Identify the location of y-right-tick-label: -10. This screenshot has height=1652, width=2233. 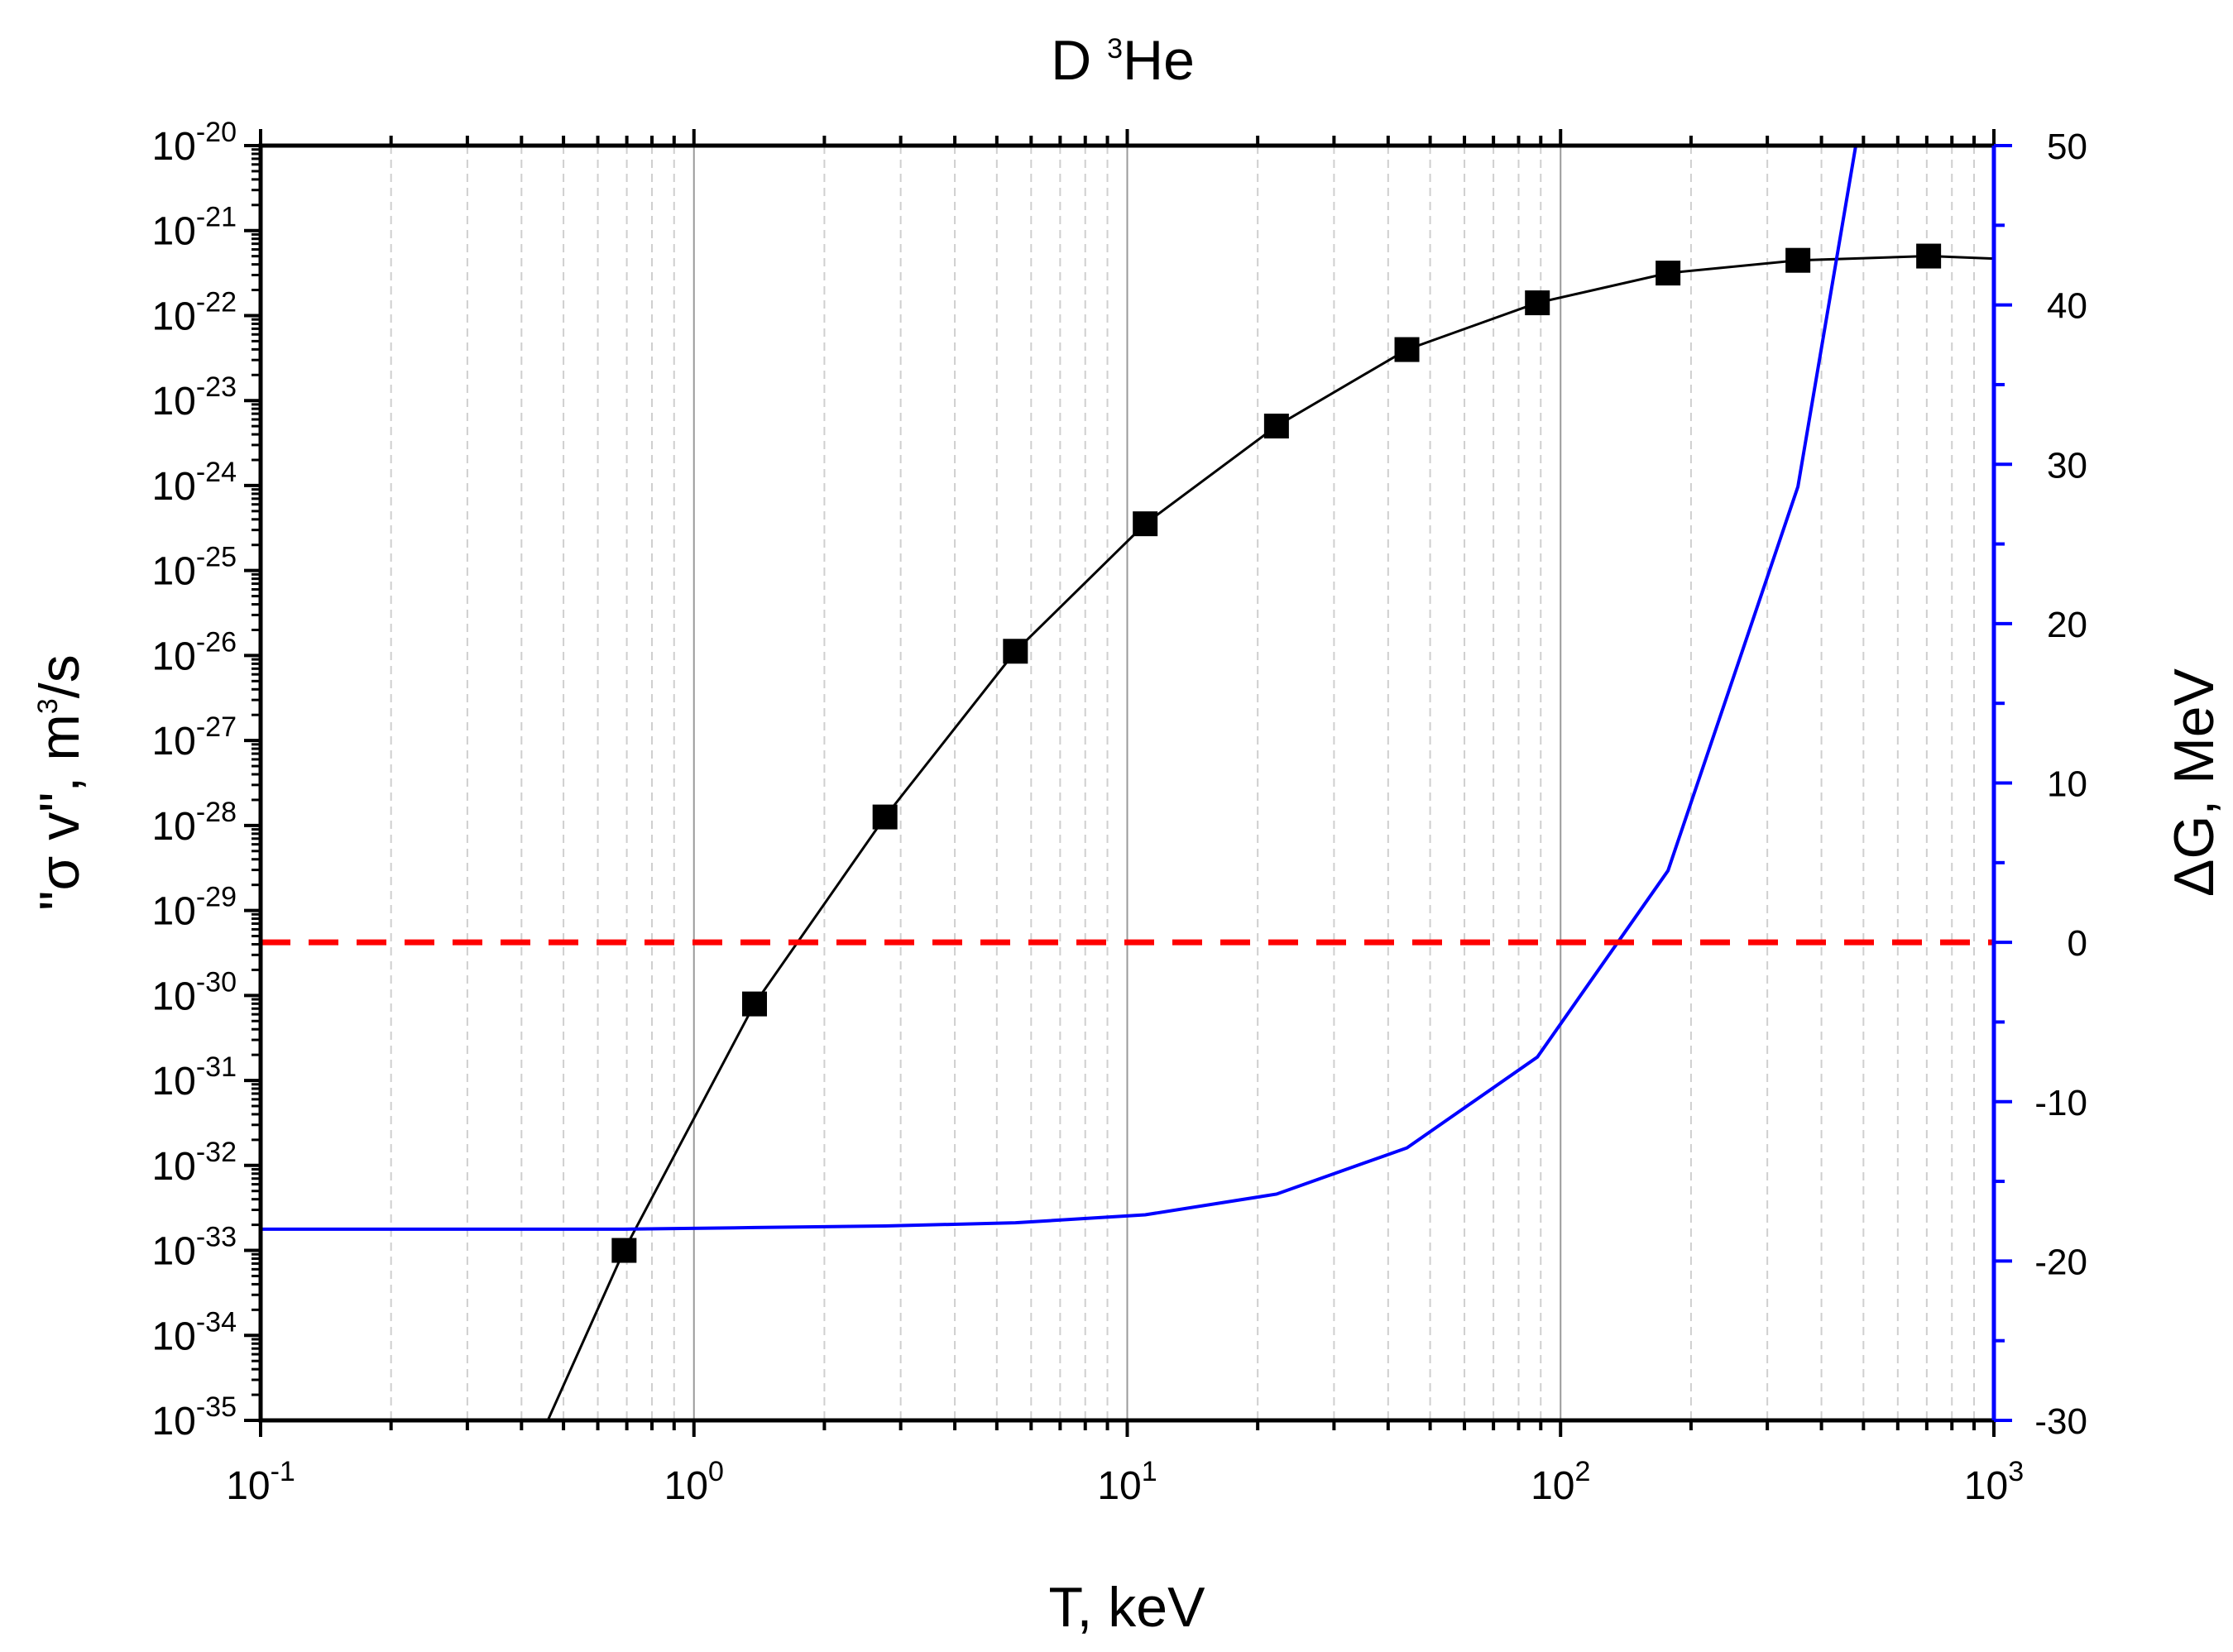
(2060, 1103).